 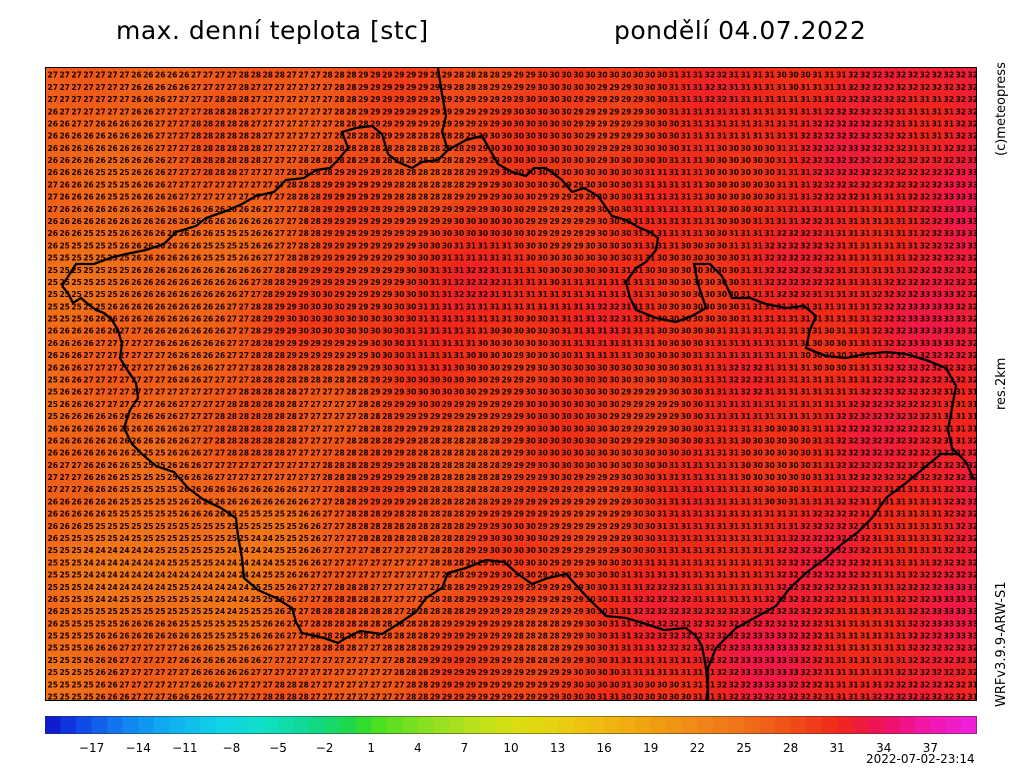 I want to click on legend-tick-label: 31, so click(x=837, y=748).